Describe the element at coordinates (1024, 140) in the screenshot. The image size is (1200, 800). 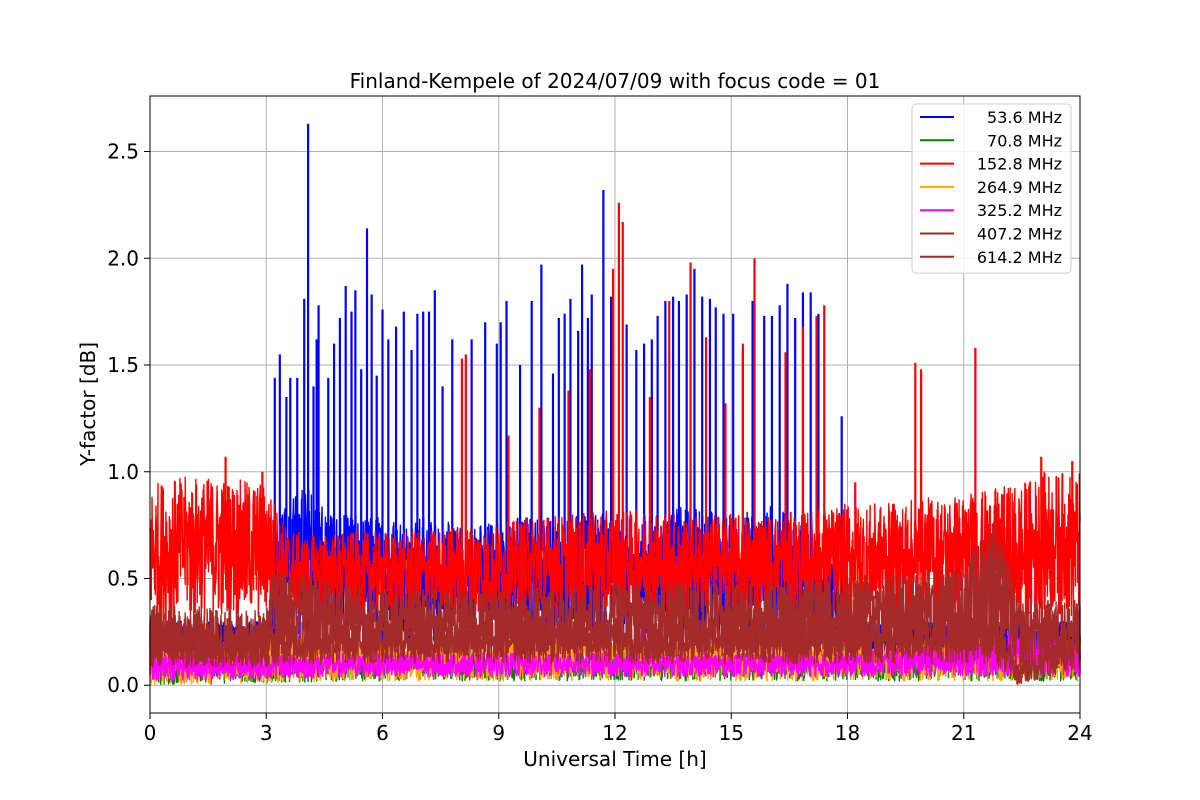
I see `legend-label: 70.8 MHz` at that location.